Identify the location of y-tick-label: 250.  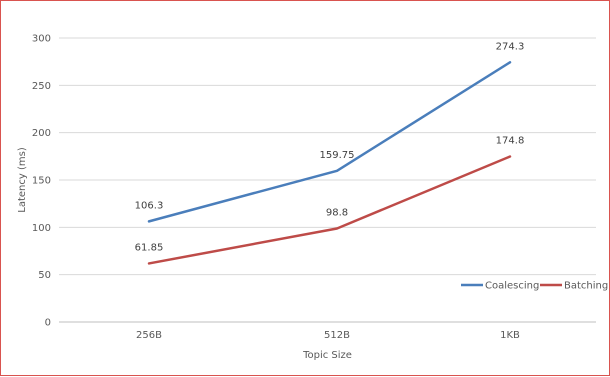
(41, 86).